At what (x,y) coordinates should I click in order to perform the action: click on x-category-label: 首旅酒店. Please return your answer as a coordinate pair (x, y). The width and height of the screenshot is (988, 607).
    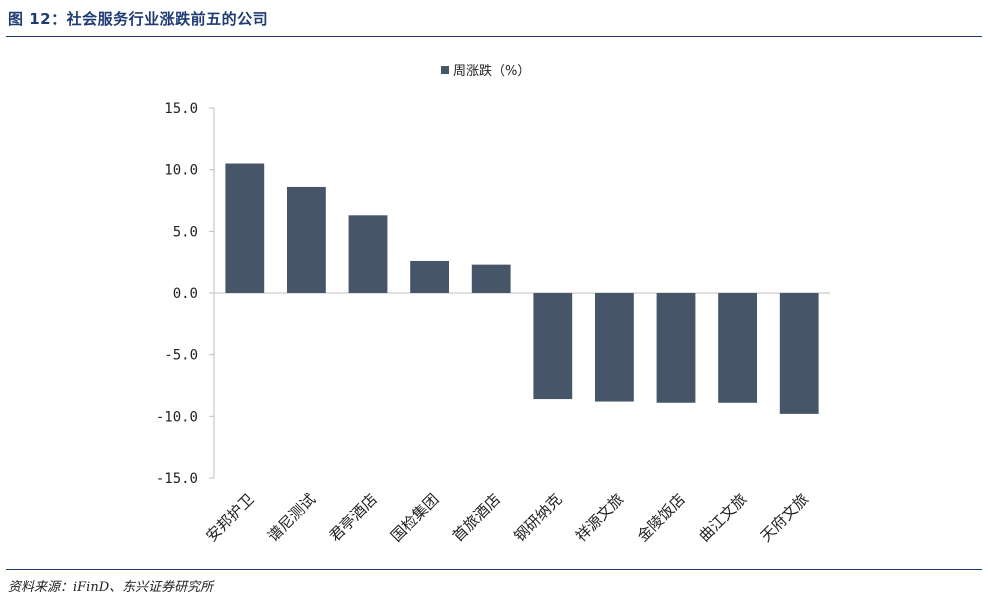
    Looking at the image, I should click on (476, 517).